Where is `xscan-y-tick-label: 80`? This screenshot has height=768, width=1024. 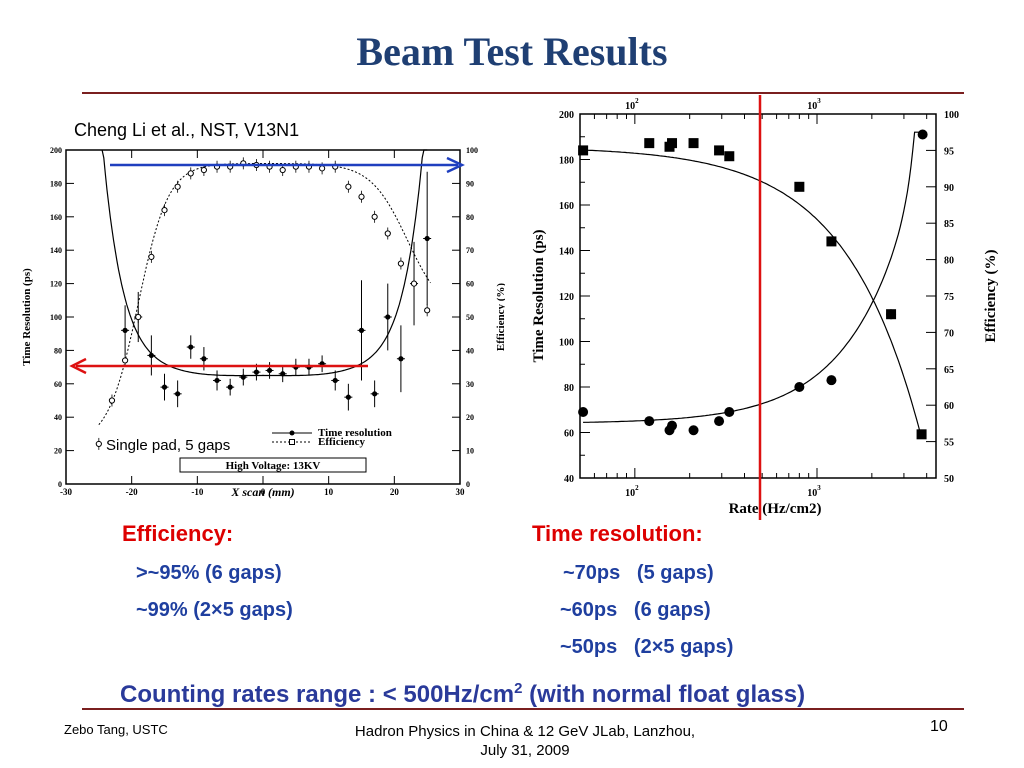
xscan-y-tick-label: 80 is located at coordinates (58, 350).